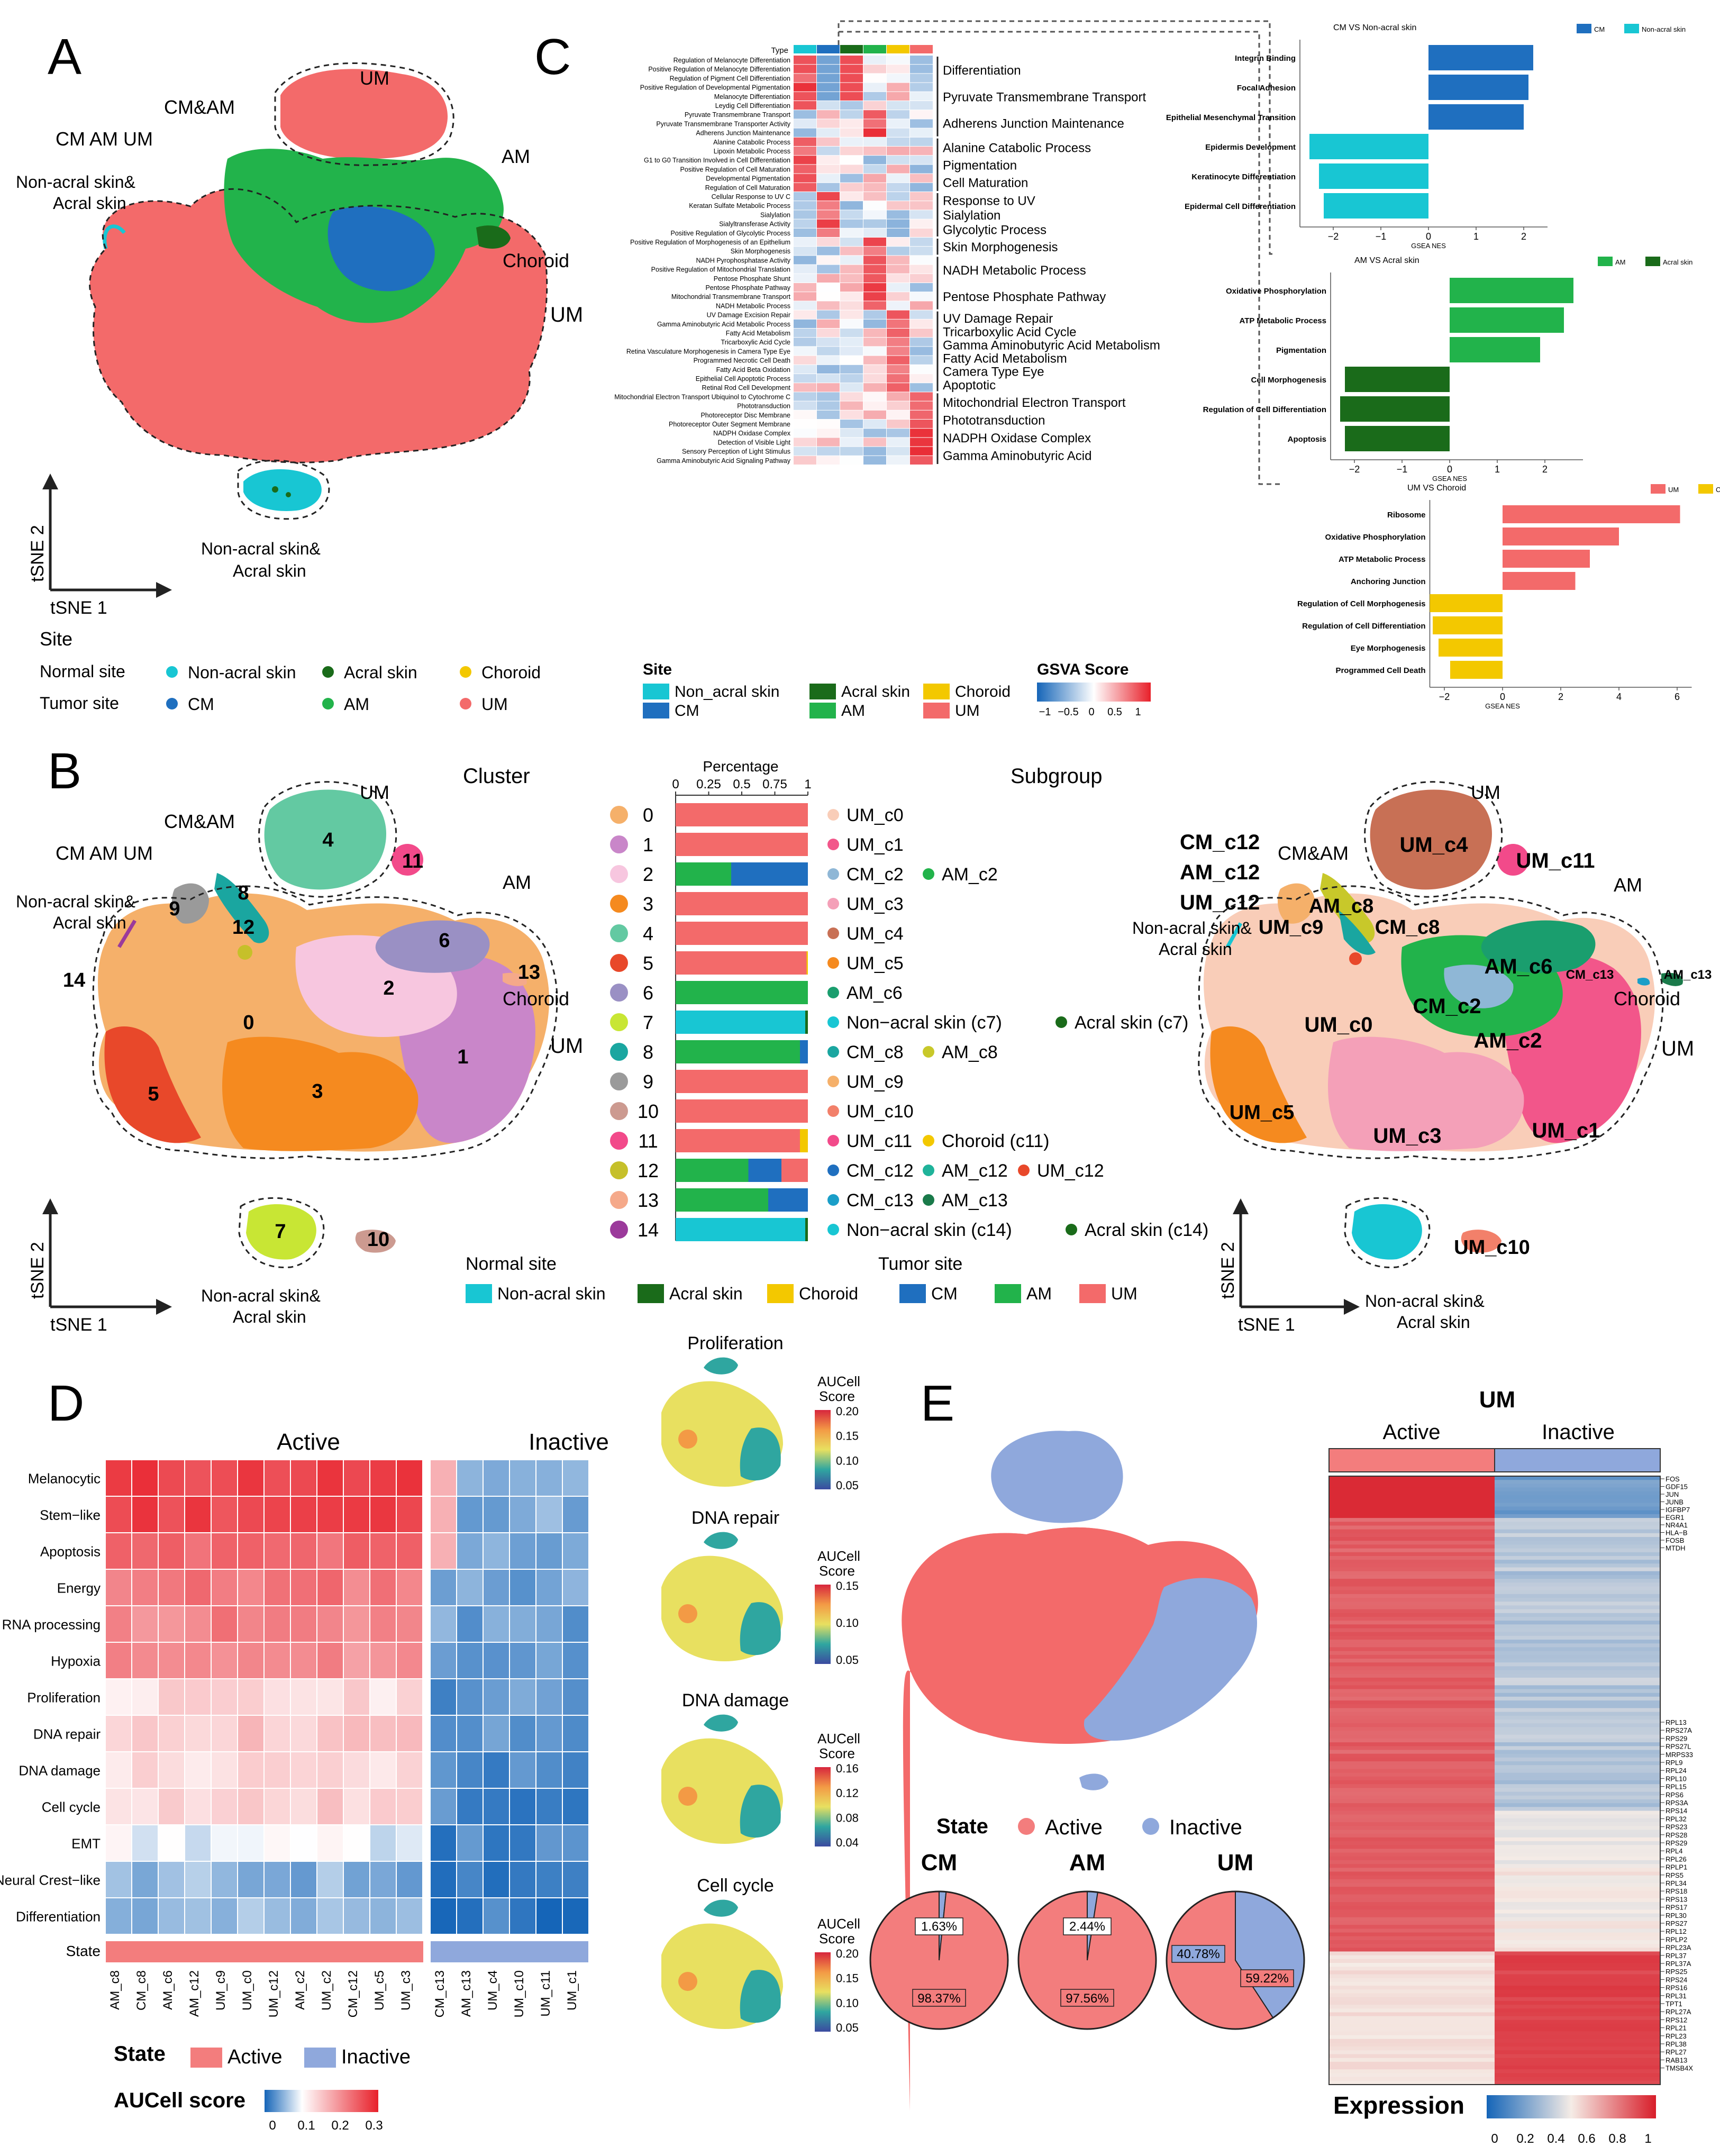  What do you see at coordinates (1495, 1780) in the screenshot?
I see `expr-frame` at bounding box center [1495, 1780].